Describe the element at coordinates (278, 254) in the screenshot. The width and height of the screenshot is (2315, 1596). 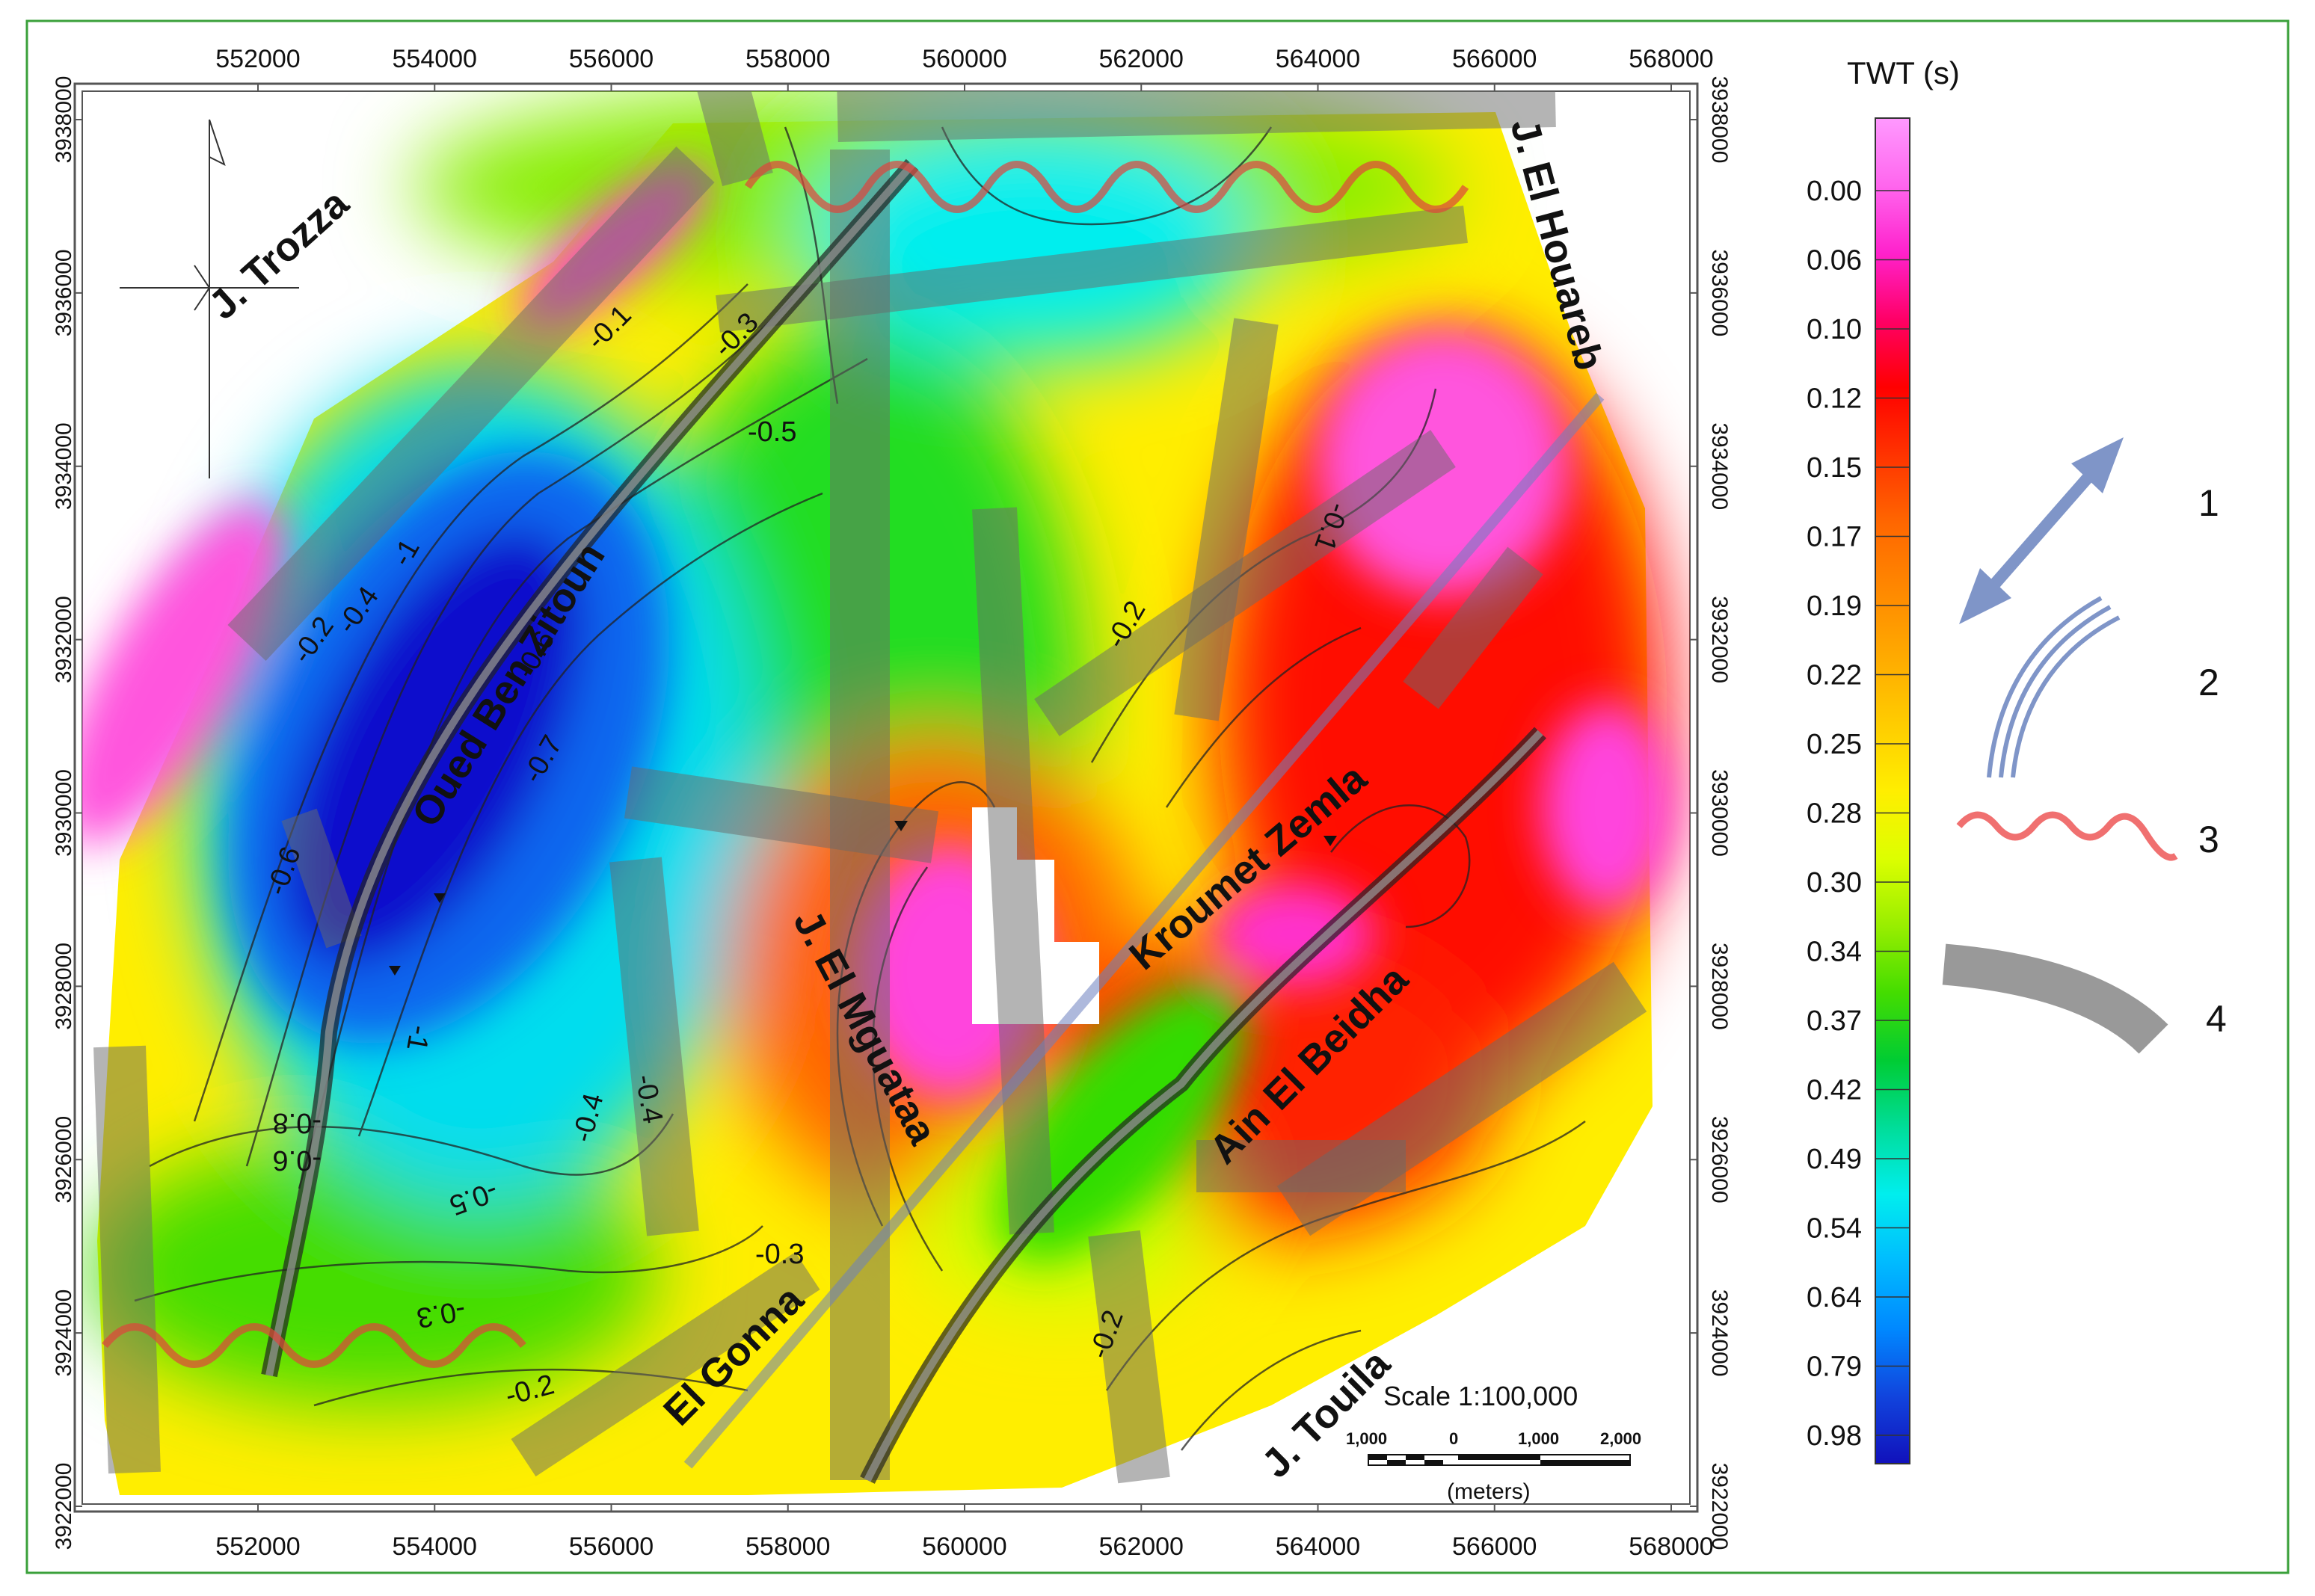
I see `label-j-trozza: J. Trozza` at that location.